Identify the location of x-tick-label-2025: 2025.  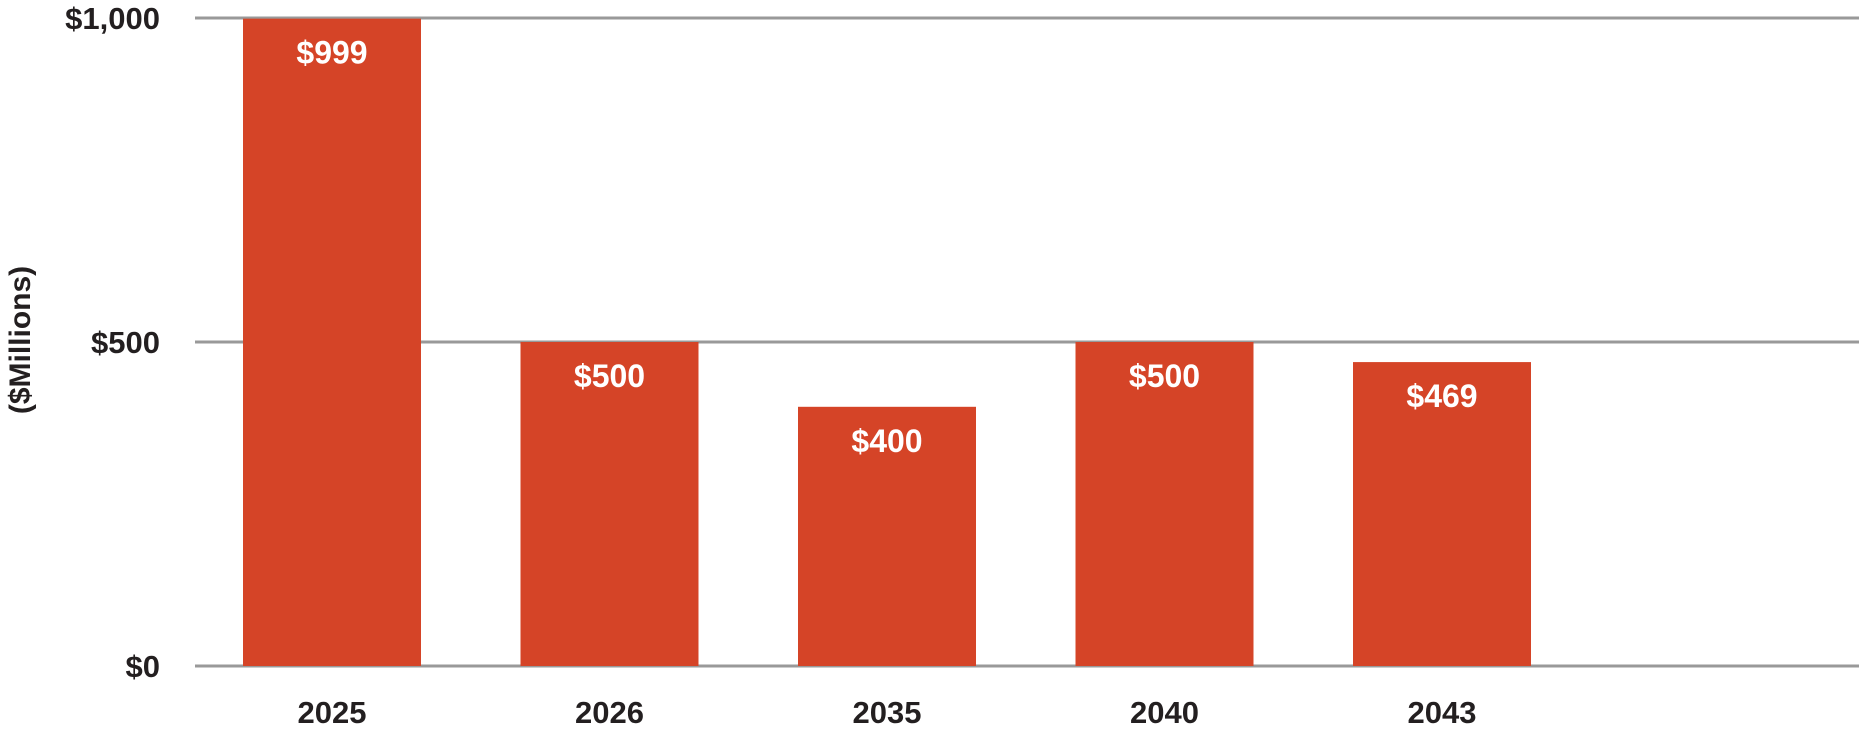
(332, 712).